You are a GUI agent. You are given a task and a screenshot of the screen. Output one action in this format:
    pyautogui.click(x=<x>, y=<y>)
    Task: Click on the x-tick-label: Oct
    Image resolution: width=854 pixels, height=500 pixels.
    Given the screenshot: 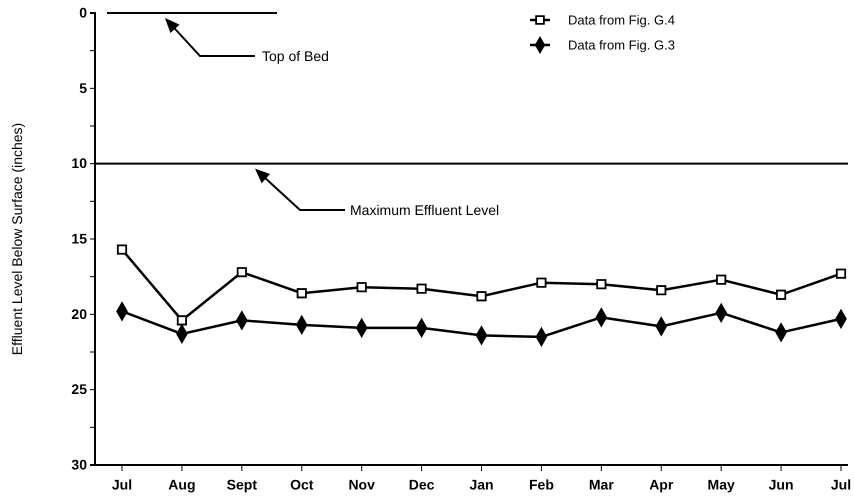 What is the action you would take?
    pyautogui.click(x=302, y=484)
    